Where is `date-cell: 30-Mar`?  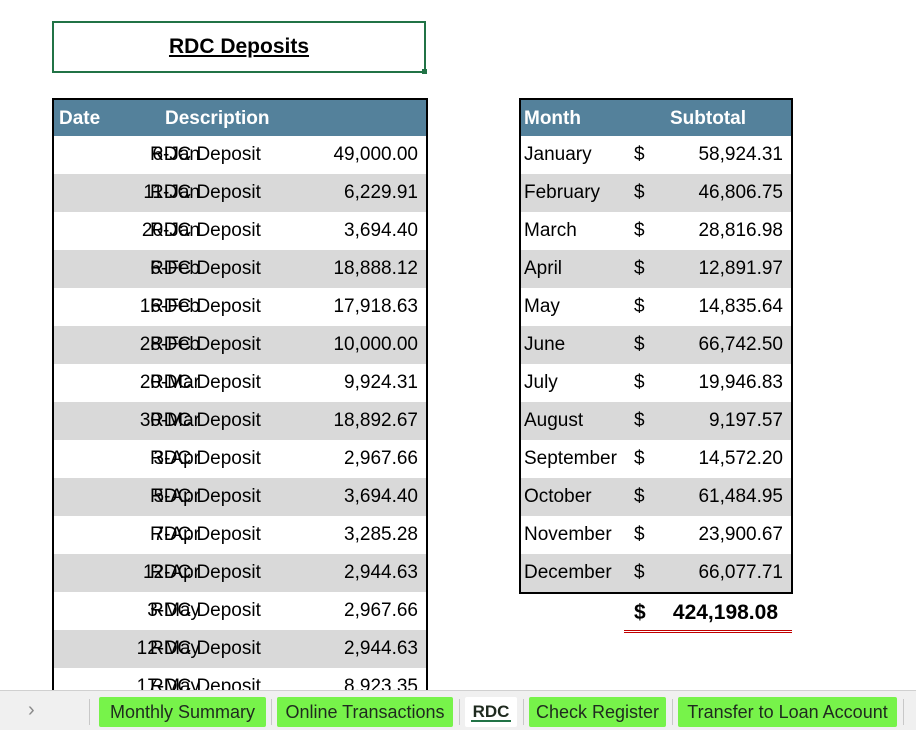
date-cell: 30-Mar is located at coordinates (169, 420).